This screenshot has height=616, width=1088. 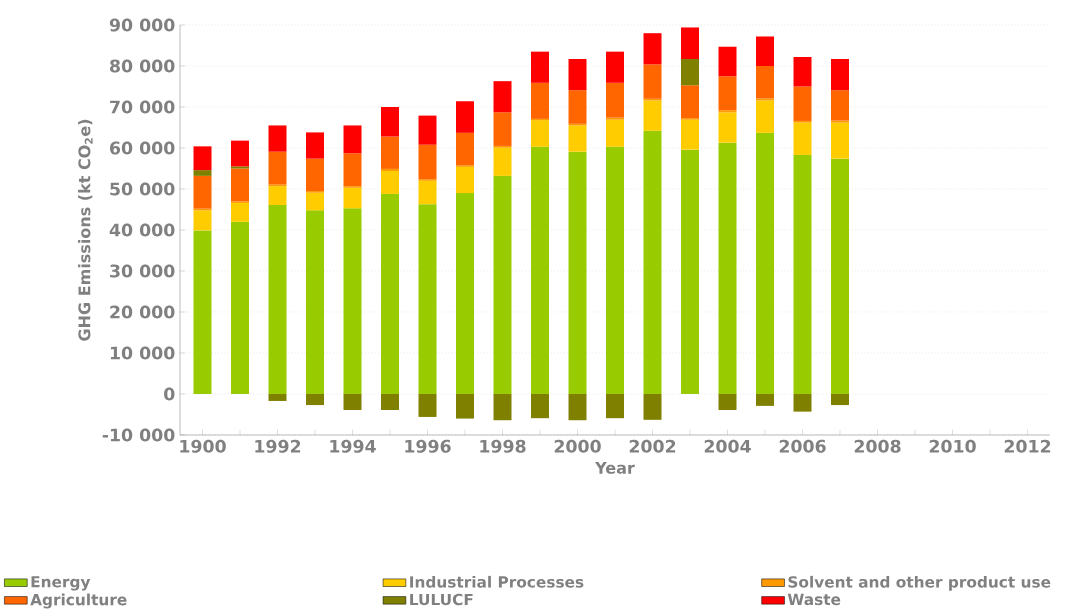 I want to click on x-tick-label: 2006, so click(x=802, y=446).